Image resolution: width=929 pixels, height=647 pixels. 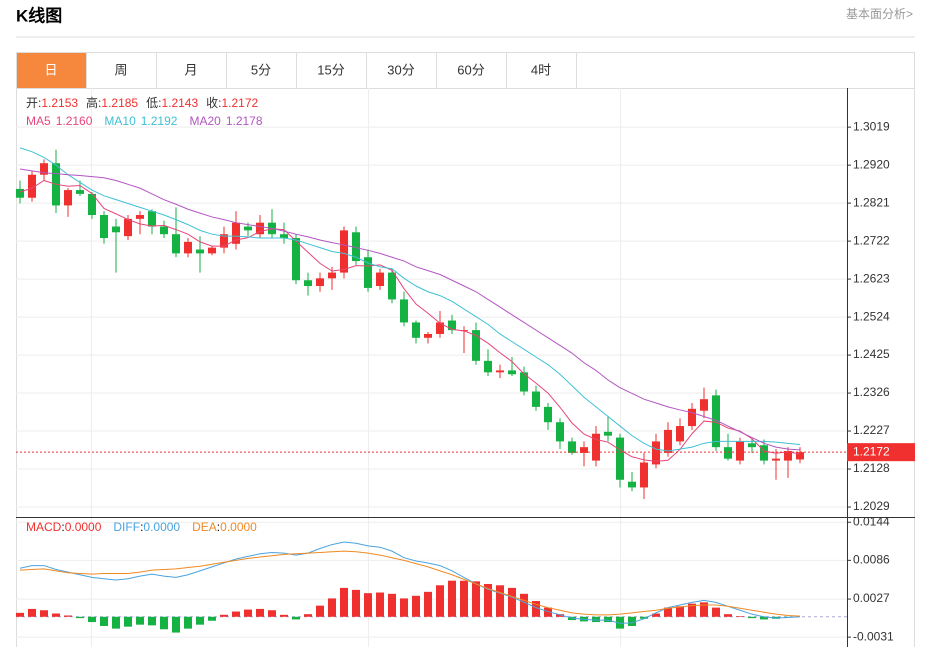 What do you see at coordinates (871, 521) in the screenshot?
I see `y-tick-label: 0.0144` at bounding box center [871, 521].